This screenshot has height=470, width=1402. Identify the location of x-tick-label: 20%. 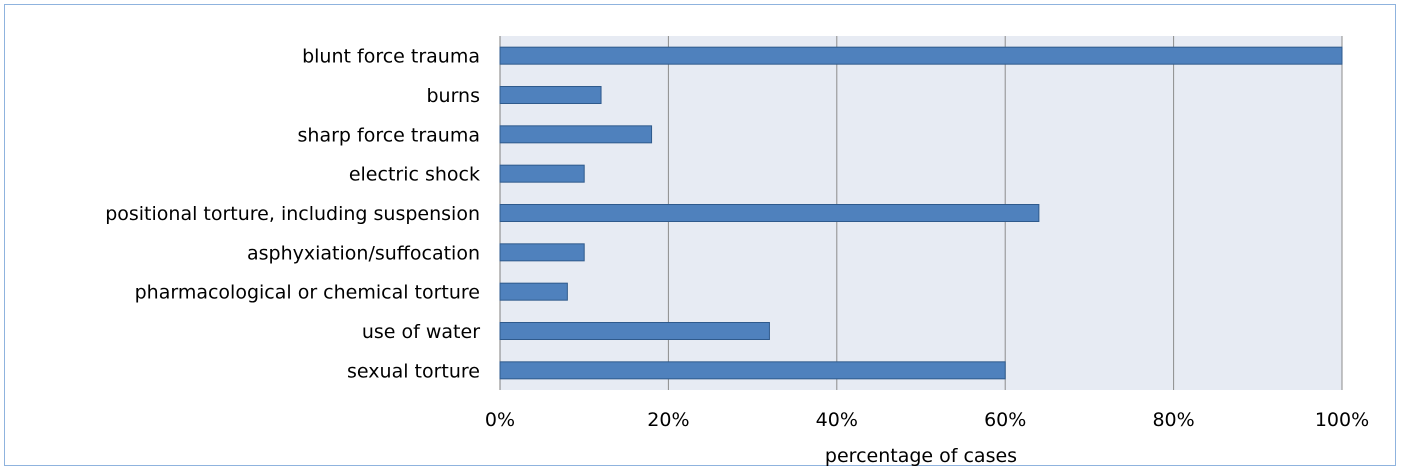
(668, 420).